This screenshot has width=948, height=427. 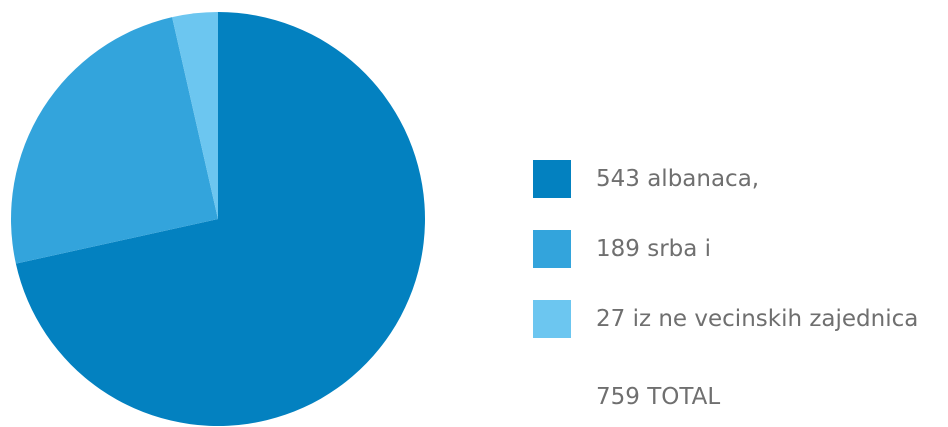 What do you see at coordinates (552, 319) in the screenshot?
I see `legend-swatch-ne-vecinskih` at bounding box center [552, 319].